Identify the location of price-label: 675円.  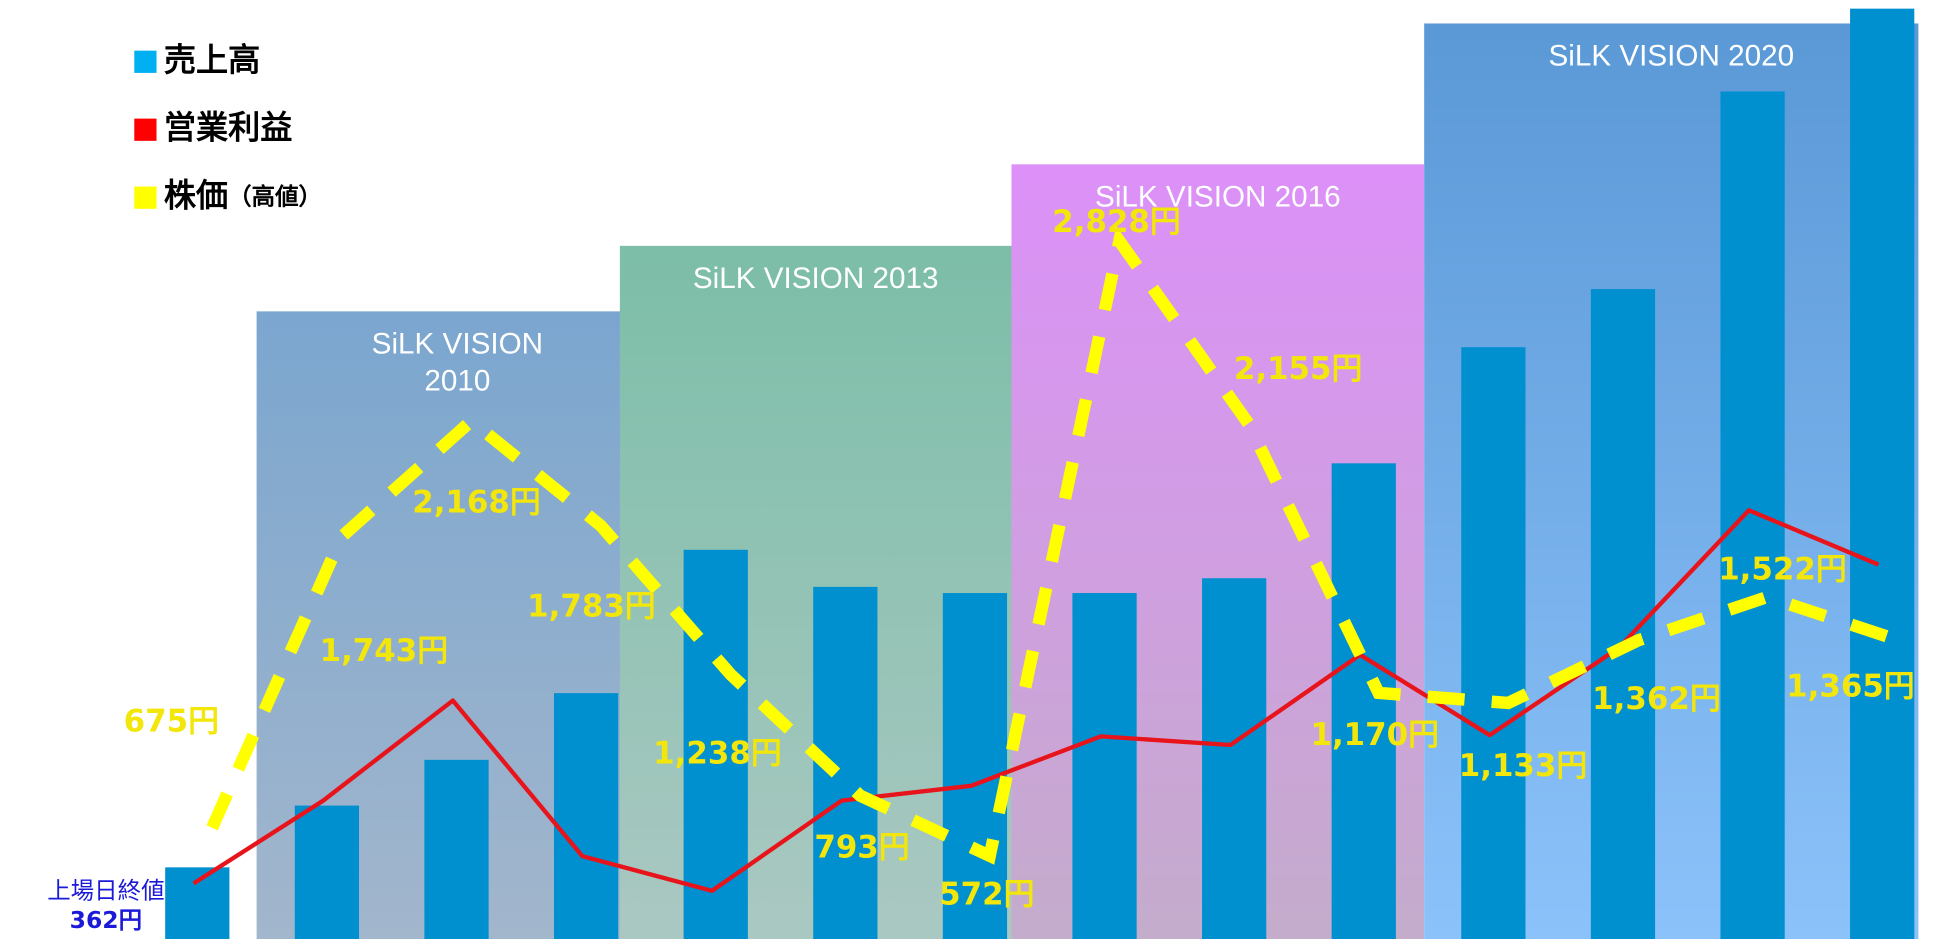
(171, 721).